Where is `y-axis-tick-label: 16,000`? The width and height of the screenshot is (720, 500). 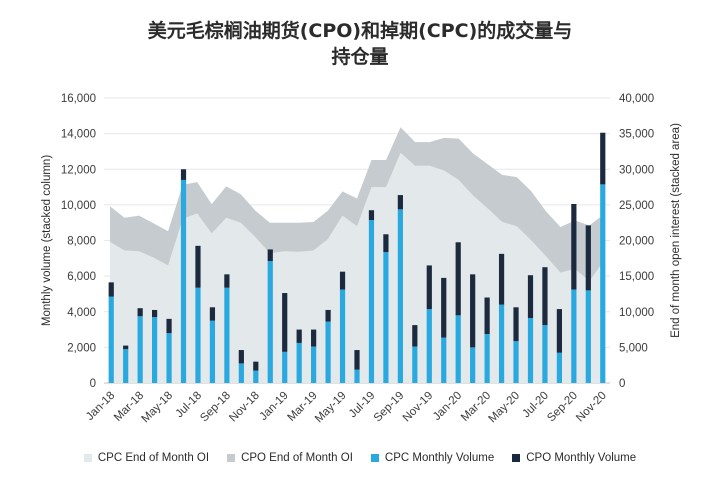
y-axis-tick-label: 16,000 is located at coordinates (78, 99).